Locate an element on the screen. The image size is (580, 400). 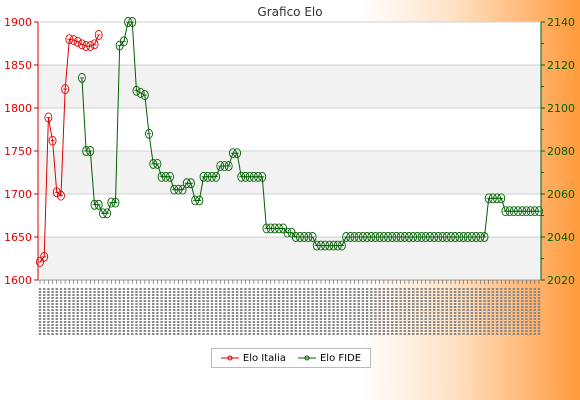
y-left-tick-label: 1600 is located at coordinates (18, 280).